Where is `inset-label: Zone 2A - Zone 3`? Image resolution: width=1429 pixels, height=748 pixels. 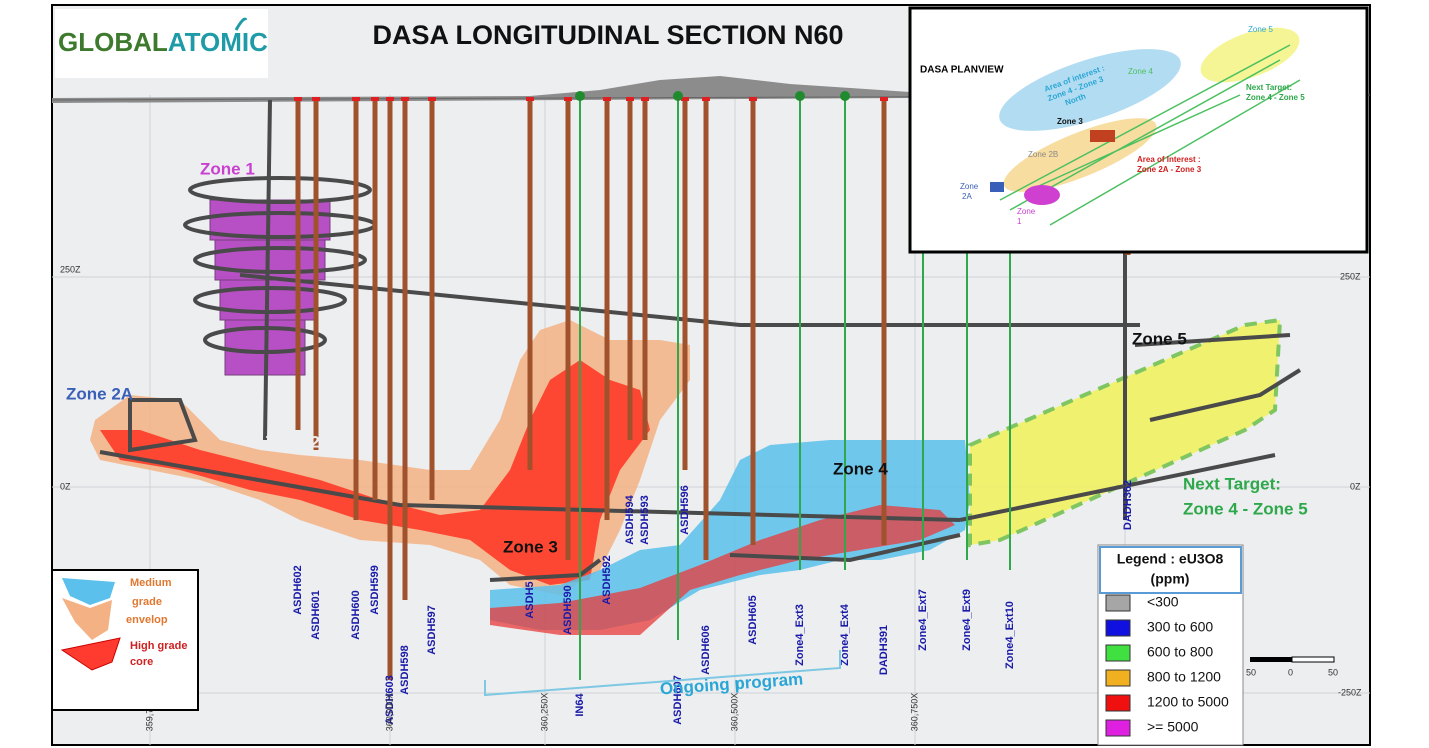 inset-label: Zone 2A - Zone 3 is located at coordinates (1169, 169).